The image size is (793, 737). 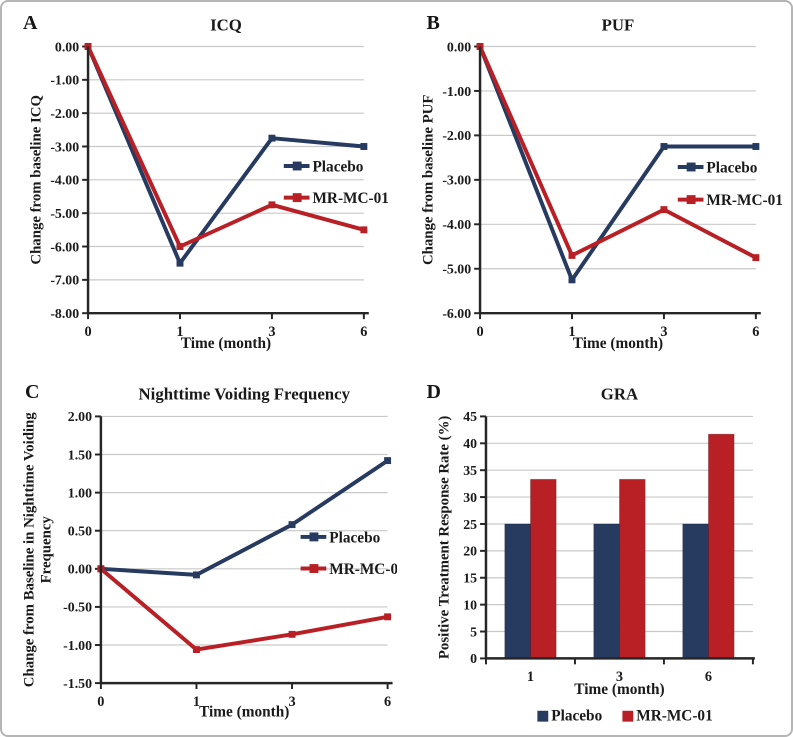 I want to click on svg-text: 35, so click(x=470, y=470).